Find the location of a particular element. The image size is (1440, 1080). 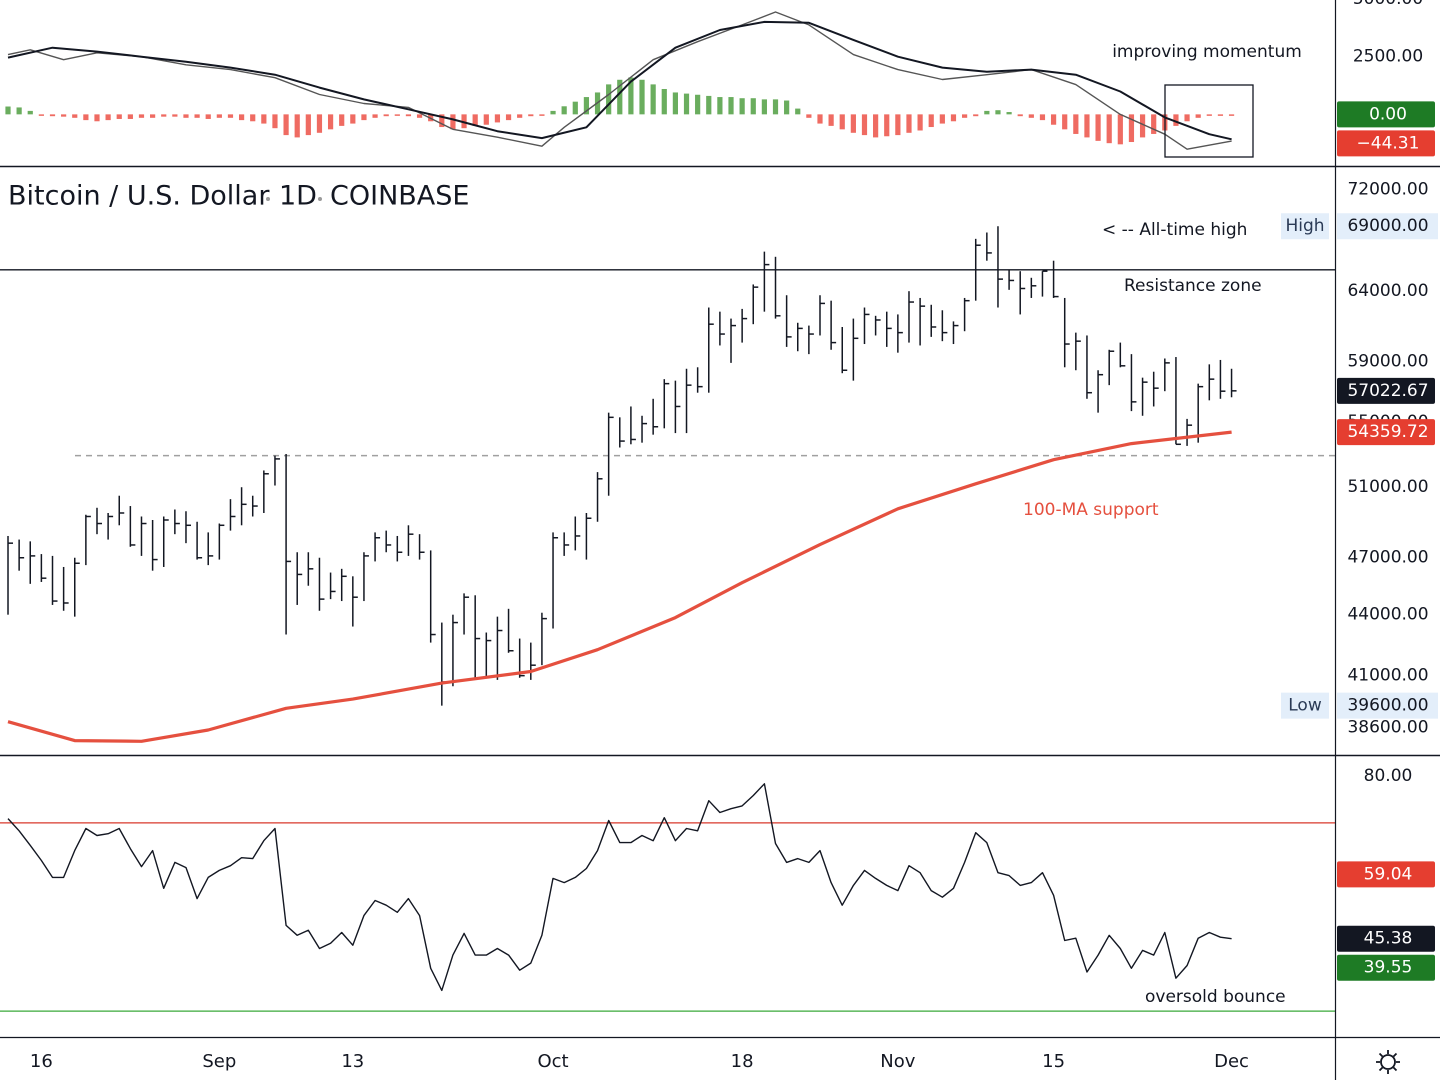

y-tick-label: 59000.00 is located at coordinates (1387, 361).